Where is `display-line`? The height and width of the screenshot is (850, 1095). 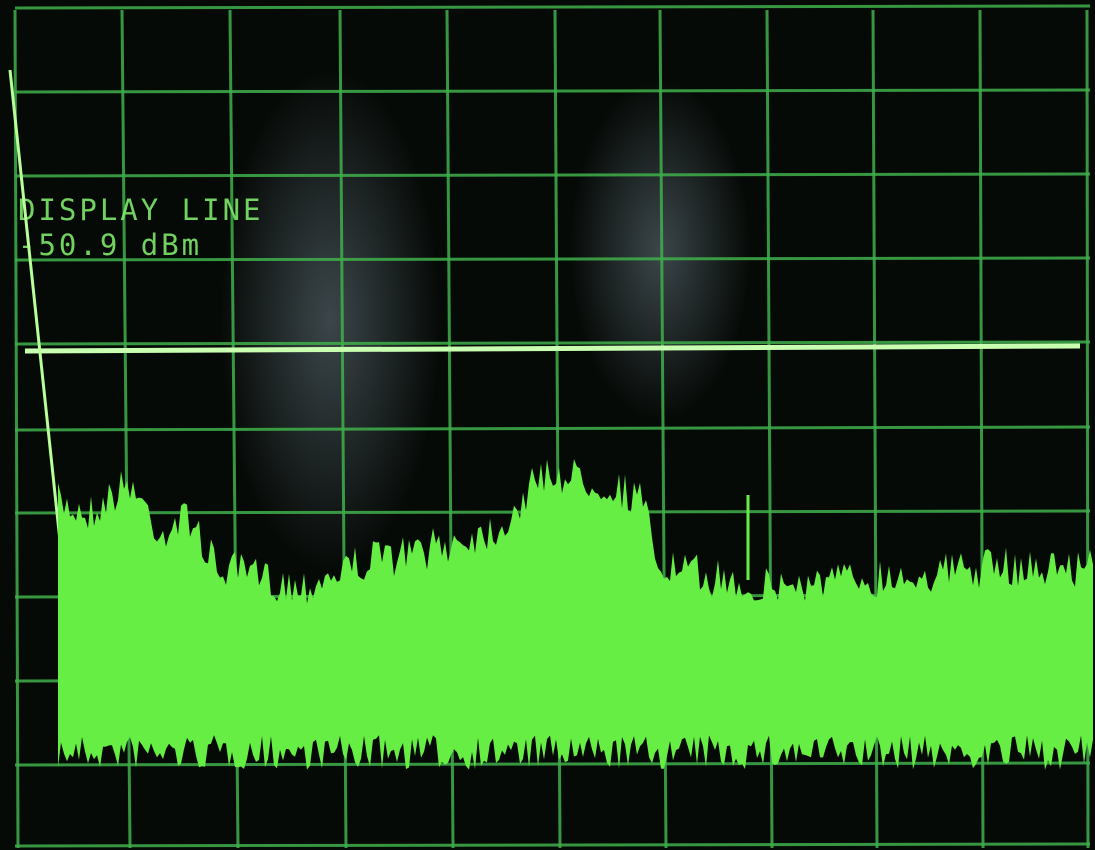
display-line is located at coordinates (552, 348).